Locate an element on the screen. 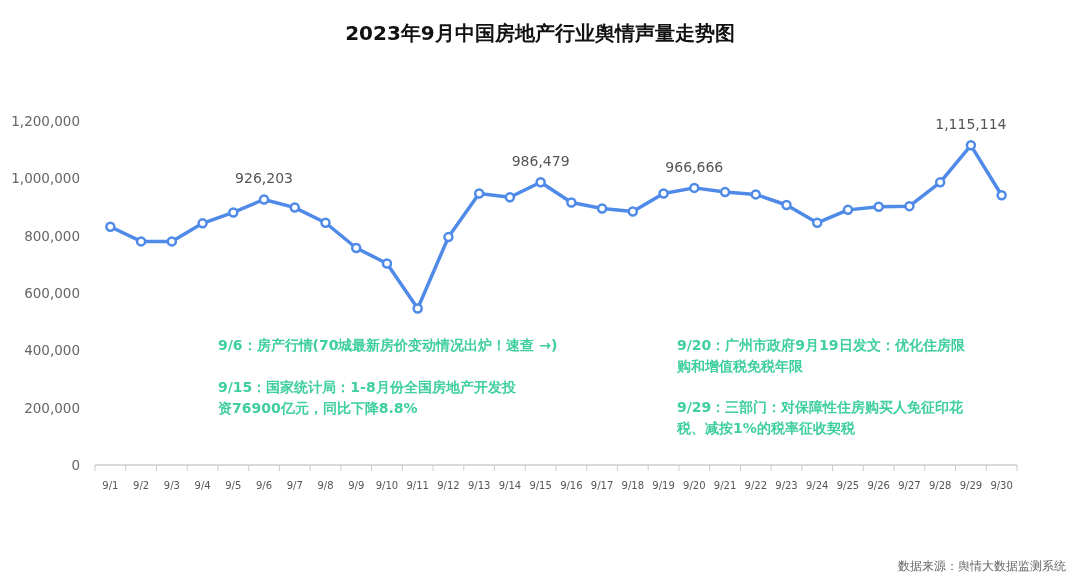 This screenshot has width=1080, height=583. x-tick-label: 9/8 is located at coordinates (325, 485).